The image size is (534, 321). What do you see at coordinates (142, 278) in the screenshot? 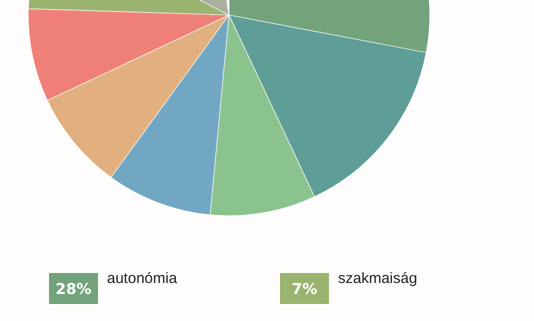
I see `legend-label: autonómia` at bounding box center [142, 278].